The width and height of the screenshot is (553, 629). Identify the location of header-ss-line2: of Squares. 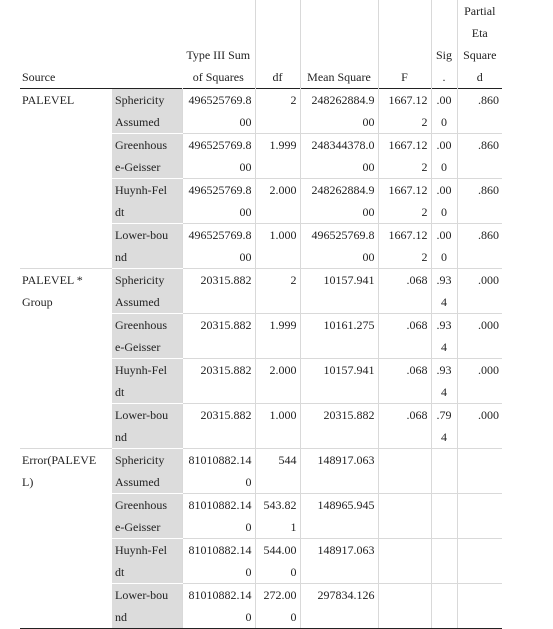
(218, 77).